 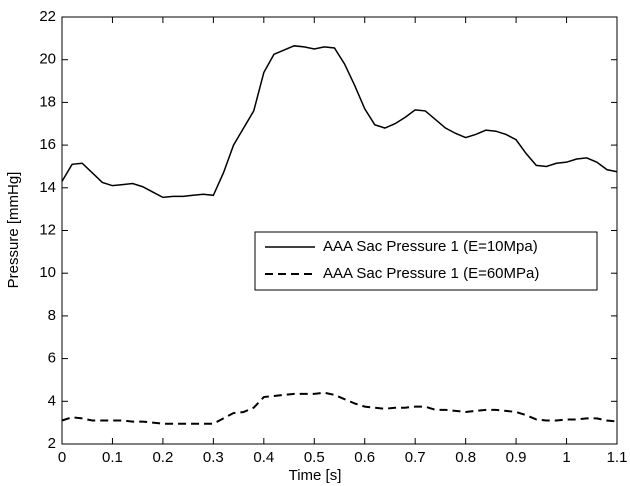 I want to click on y-tick-label: 18, so click(x=47, y=101).